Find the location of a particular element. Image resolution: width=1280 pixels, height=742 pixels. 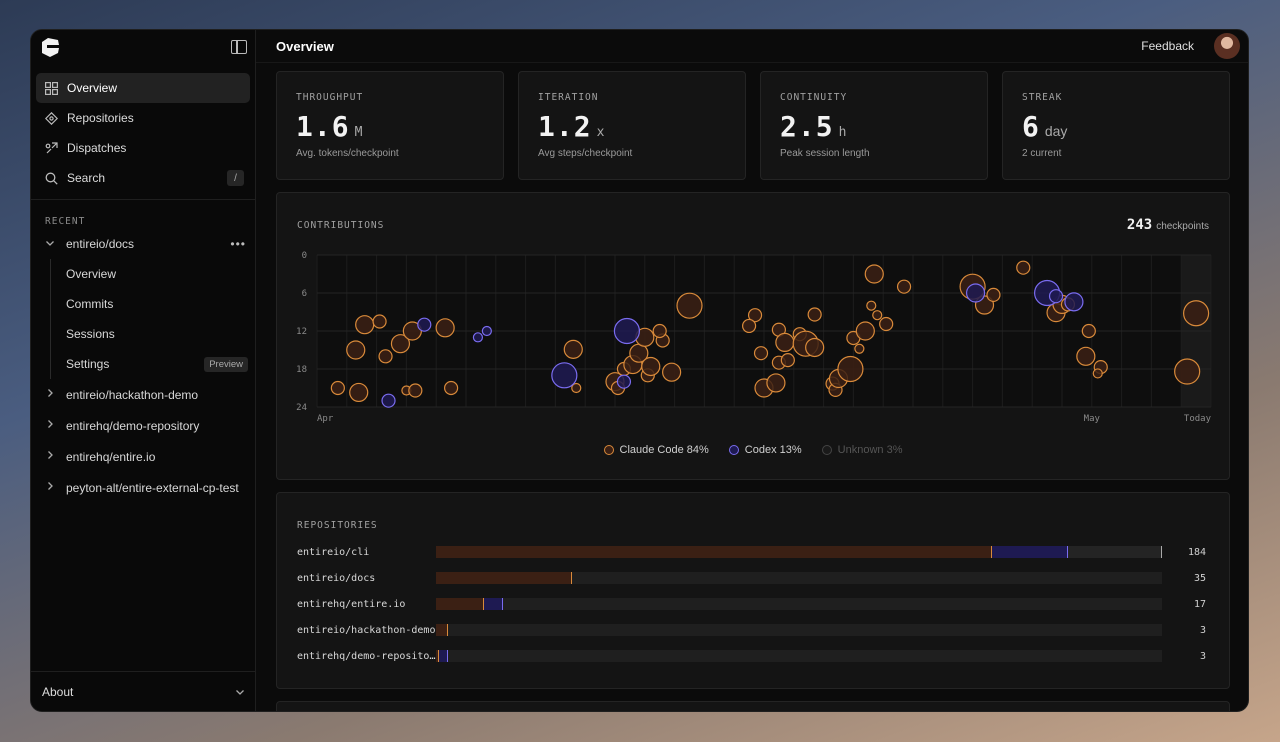

repository-row: entireio/cli 184 is located at coordinates (753, 552).